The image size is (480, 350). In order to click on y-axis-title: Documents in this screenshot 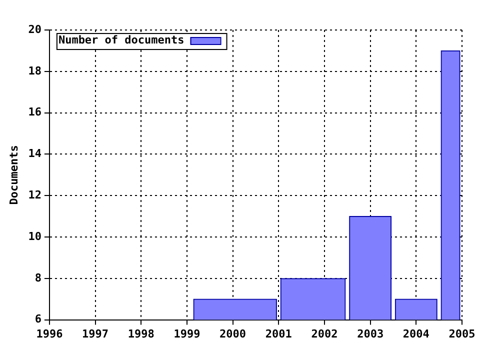, I will do `click(13, 175)`.